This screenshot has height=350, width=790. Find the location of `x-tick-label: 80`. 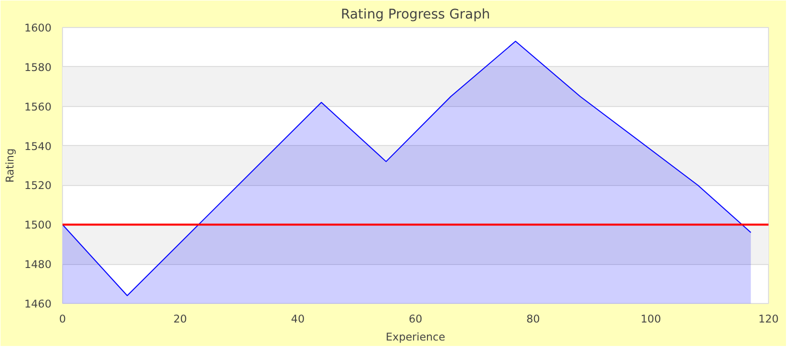

x-tick-label: 80 is located at coordinates (533, 319).